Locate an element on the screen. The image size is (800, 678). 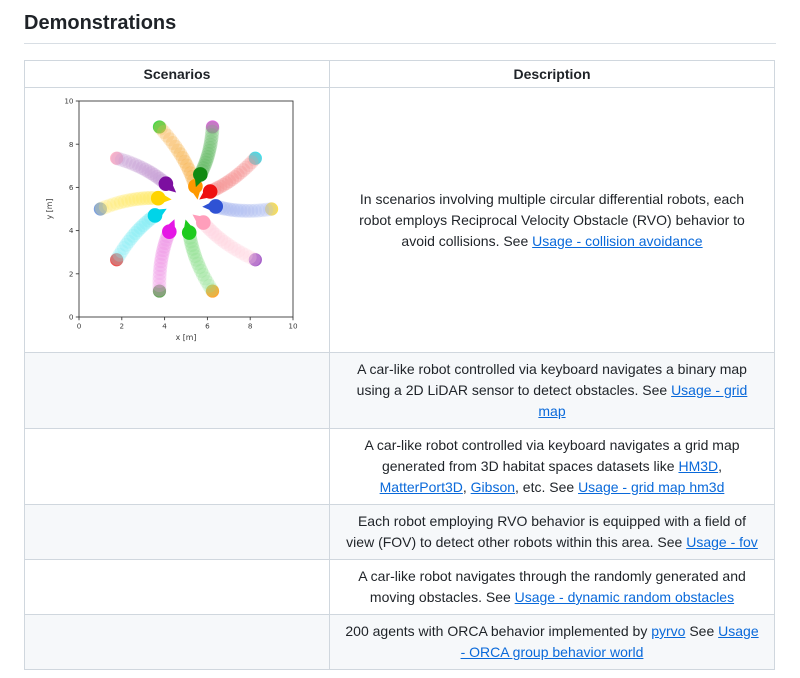
x-tick-label: 6 is located at coordinates (207, 326).